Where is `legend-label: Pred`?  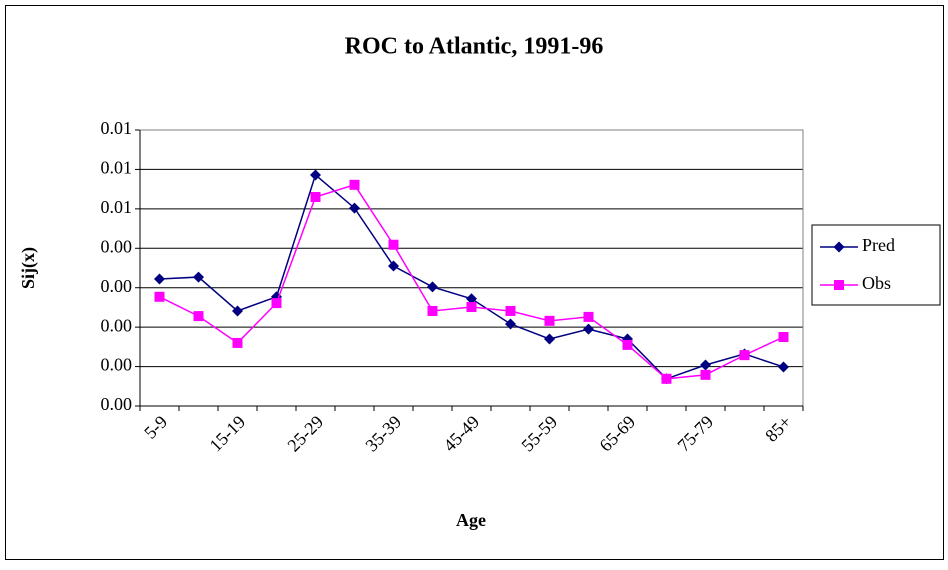
legend-label: Pred is located at coordinates (878, 245).